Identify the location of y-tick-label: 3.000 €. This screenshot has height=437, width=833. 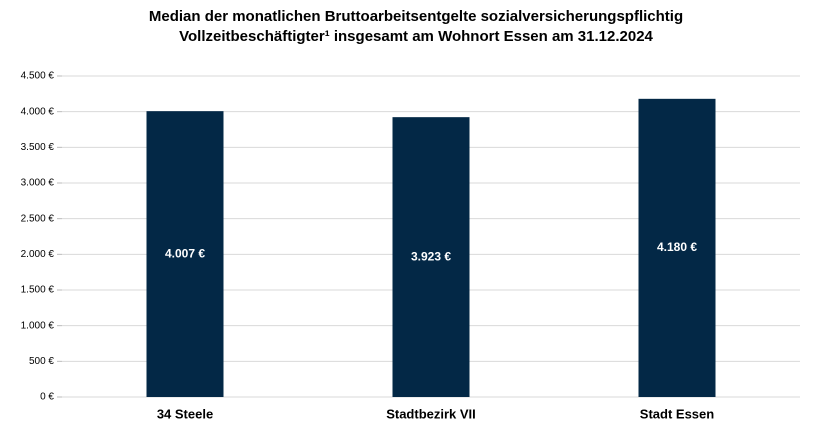
(38, 183).